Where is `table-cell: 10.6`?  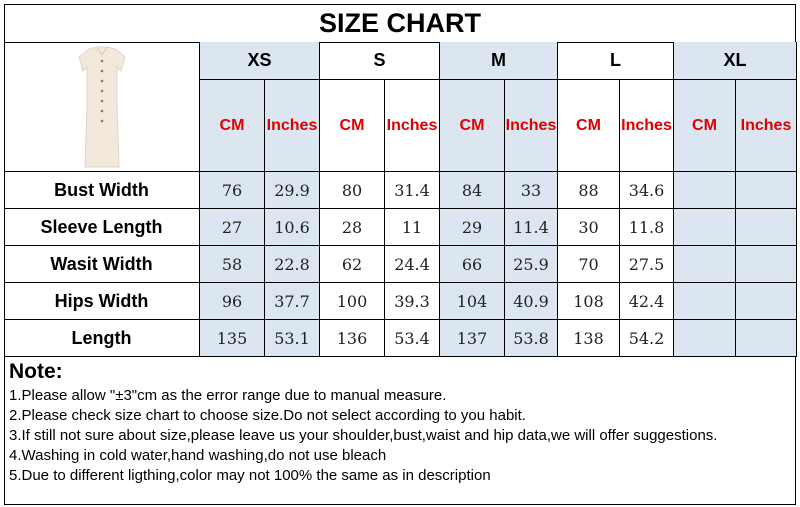 table-cell: 10.6 is located at coordinates (292, 227).